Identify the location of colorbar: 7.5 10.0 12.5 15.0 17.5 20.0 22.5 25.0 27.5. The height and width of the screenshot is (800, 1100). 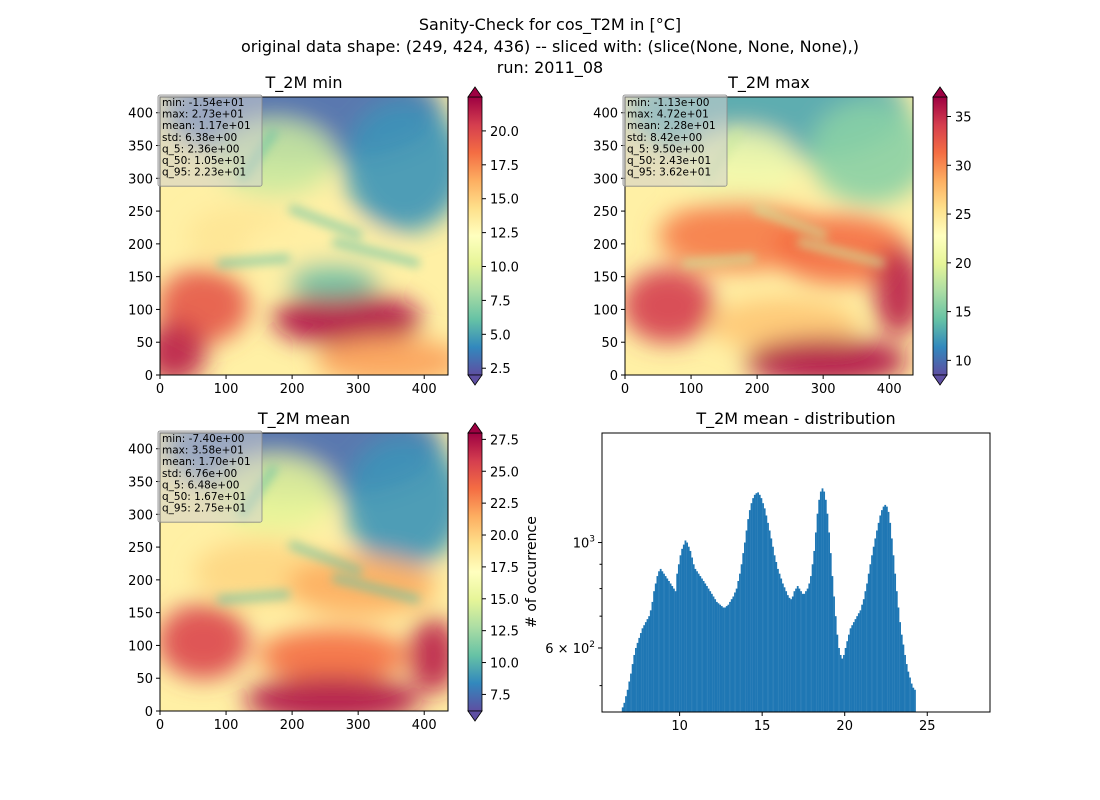
(493, 572).